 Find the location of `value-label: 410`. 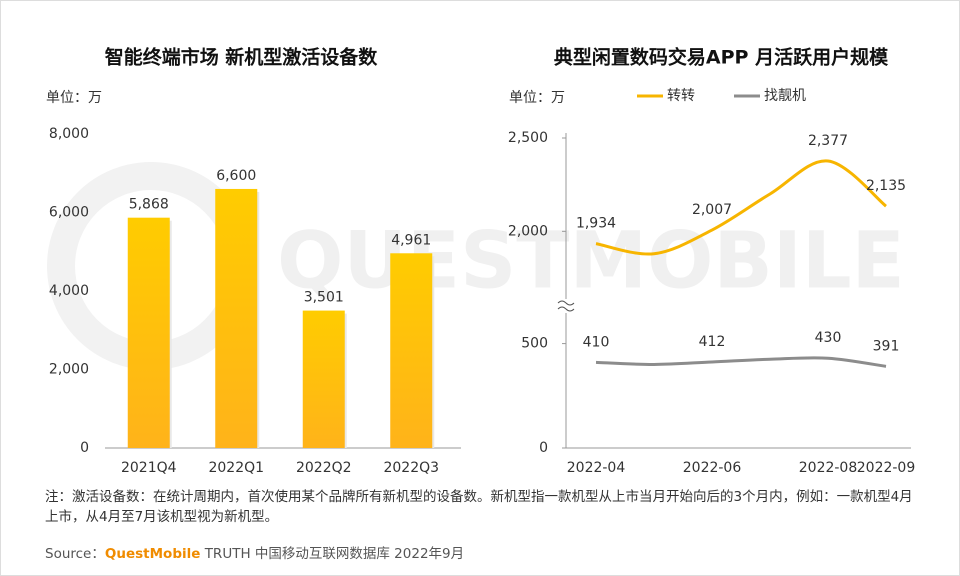

value-label: 410 is located at coordinates (596, 342).